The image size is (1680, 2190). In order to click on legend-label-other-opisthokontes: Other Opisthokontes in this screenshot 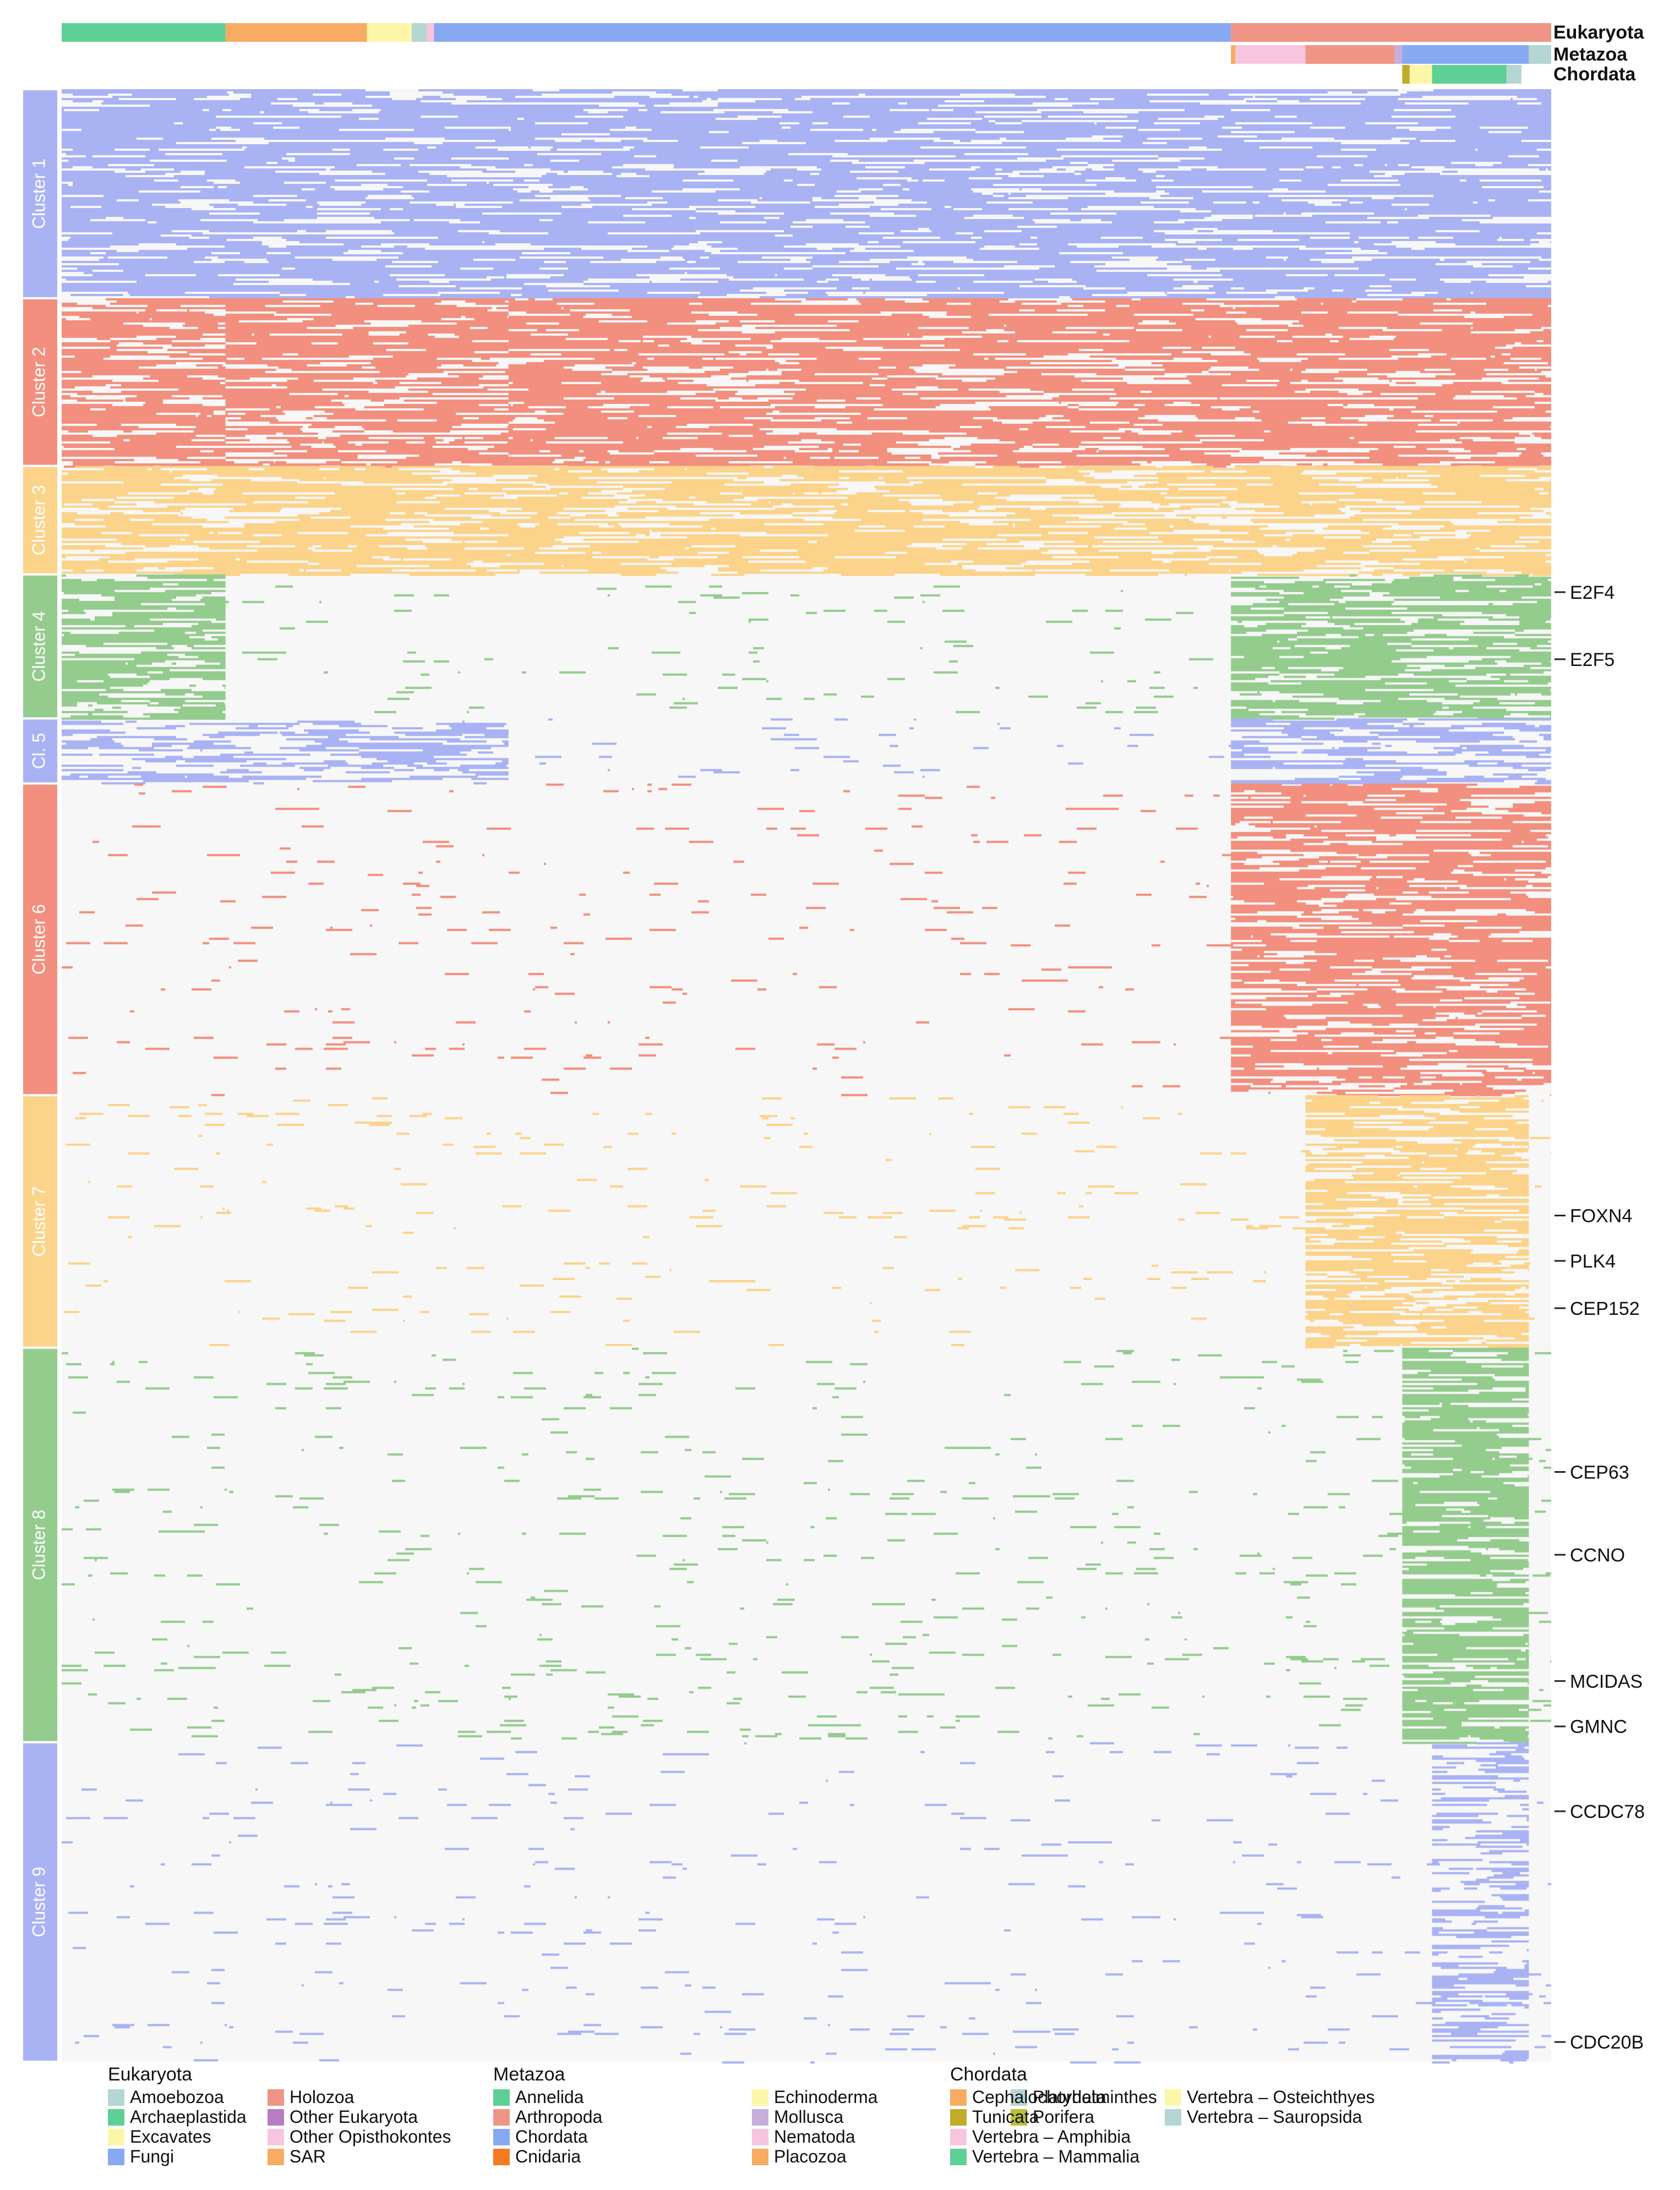, I will do `click(371, 2137)`.